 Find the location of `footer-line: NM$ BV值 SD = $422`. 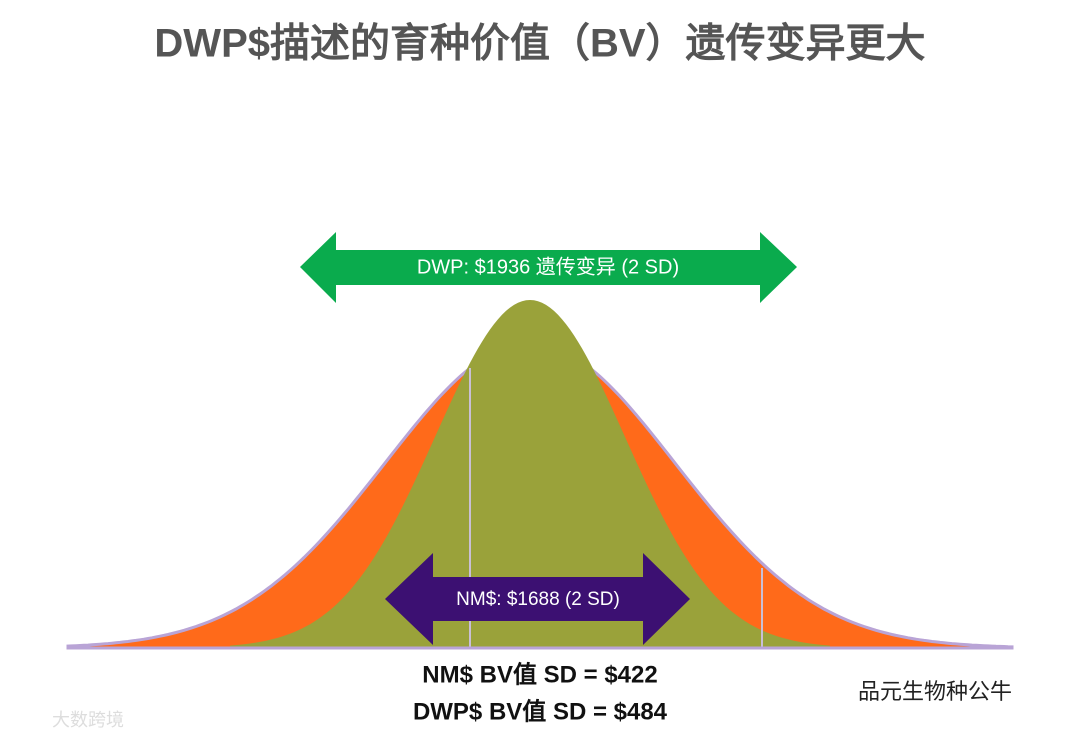

footer-line: NM$ BV值 SD = $422 is located at coordinates (539, 674).